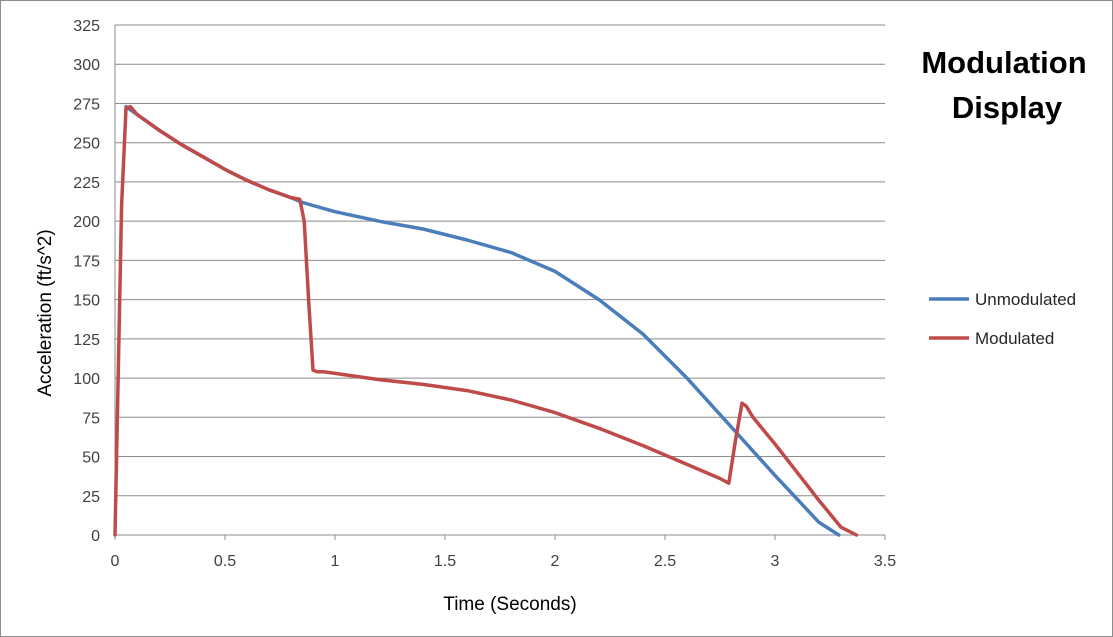 Image resolution: width=1113 pixels, height=637 pixels. What do you see at coordinates (1007, 107) in the screenshot?
I see `chart-title-line-2: Display` at bounding box center [1007, 107].